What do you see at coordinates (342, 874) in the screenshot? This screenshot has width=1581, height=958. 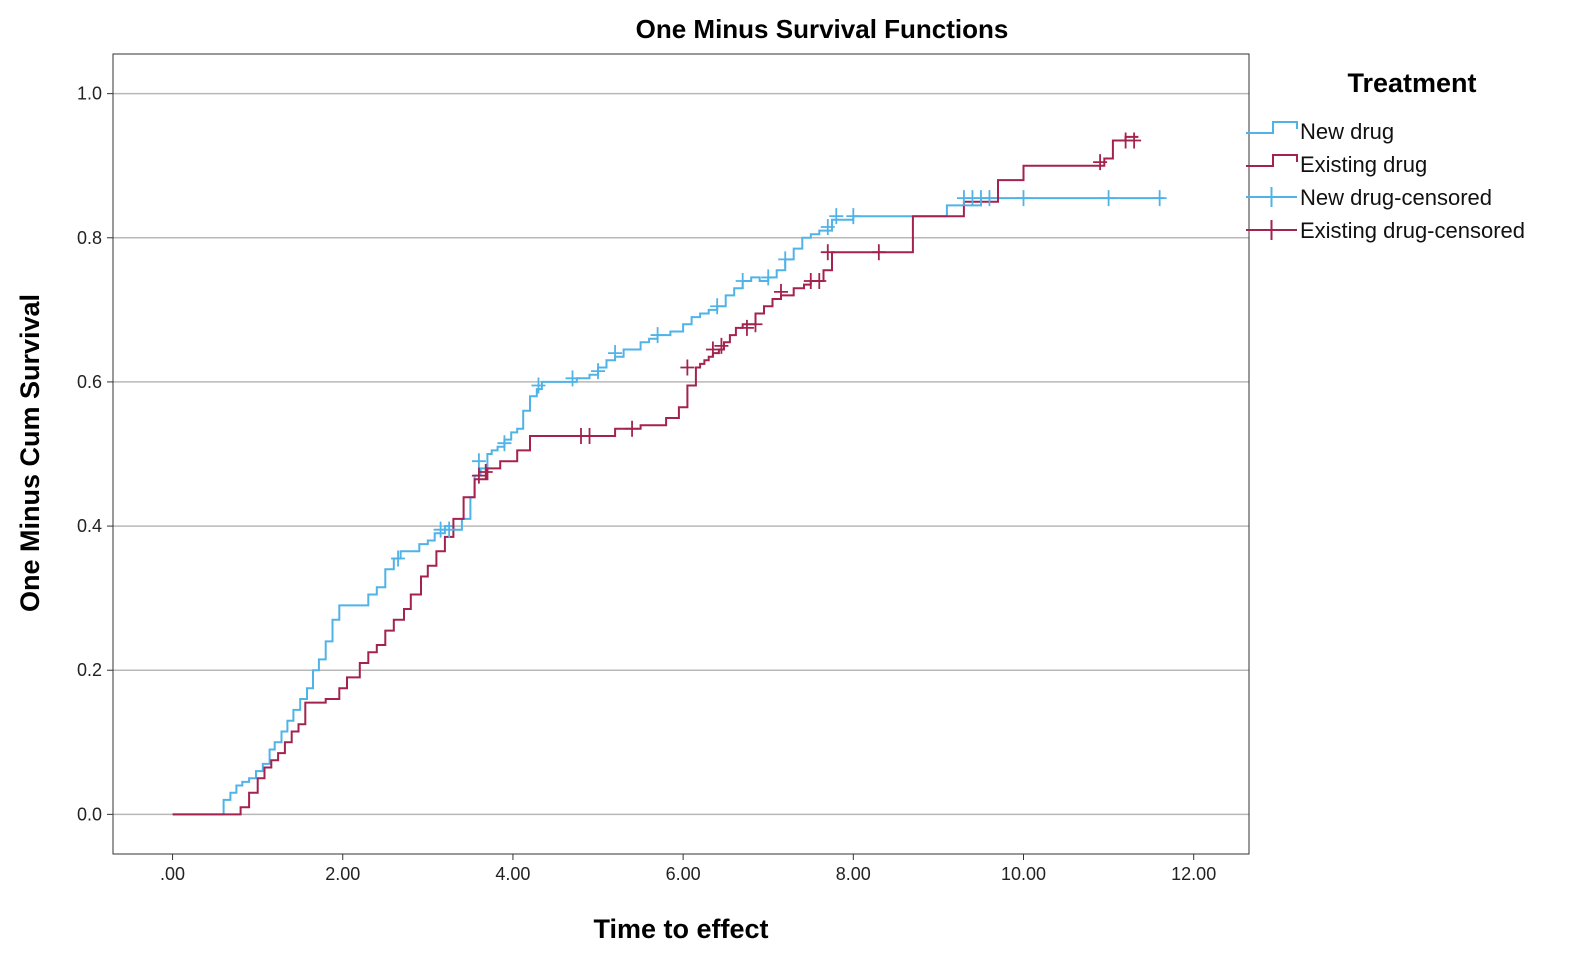 I see `x-tick-label: 2.00` at bounding box center [342, 874].